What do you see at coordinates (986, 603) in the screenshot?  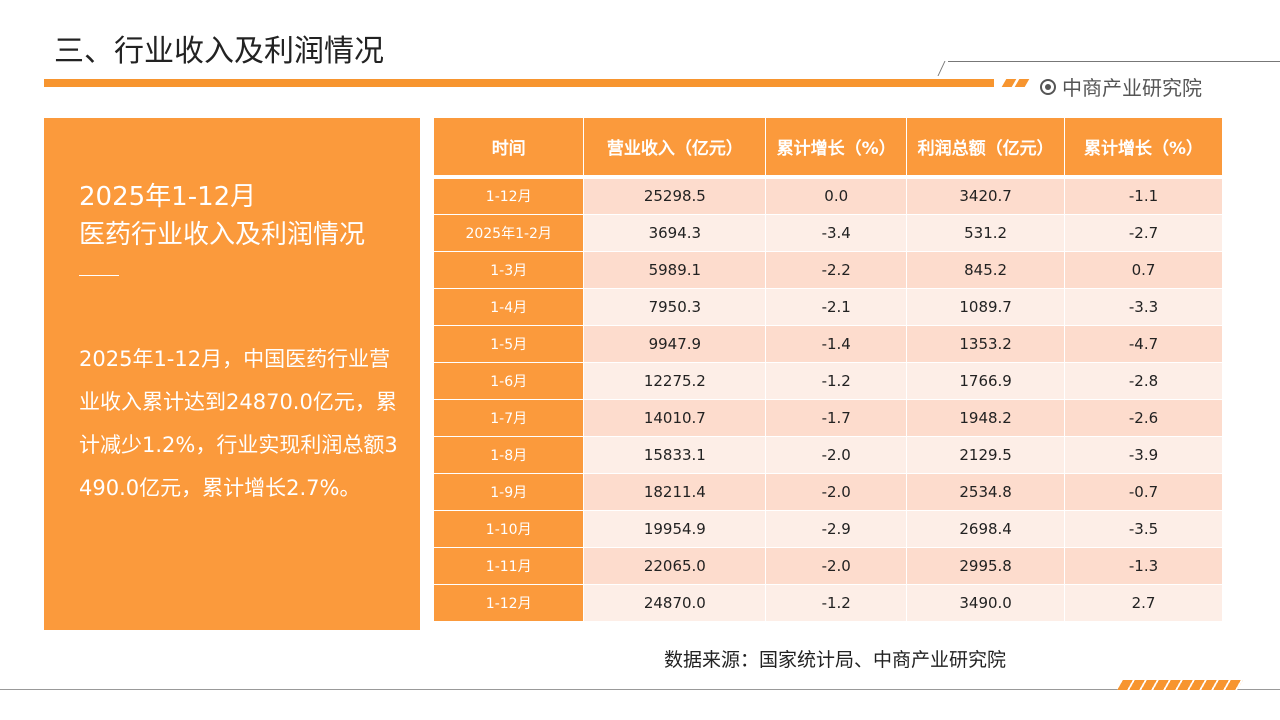 I see `value-cell: 3490.0` at bounding box center [986, 603].